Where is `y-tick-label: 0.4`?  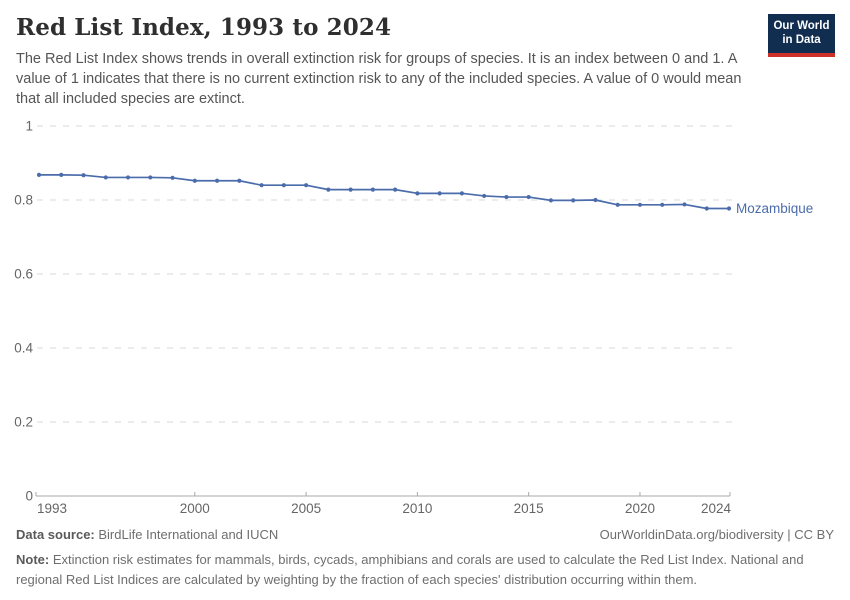
y-tick-label: 0.4 is located at coordinates (23, 348).